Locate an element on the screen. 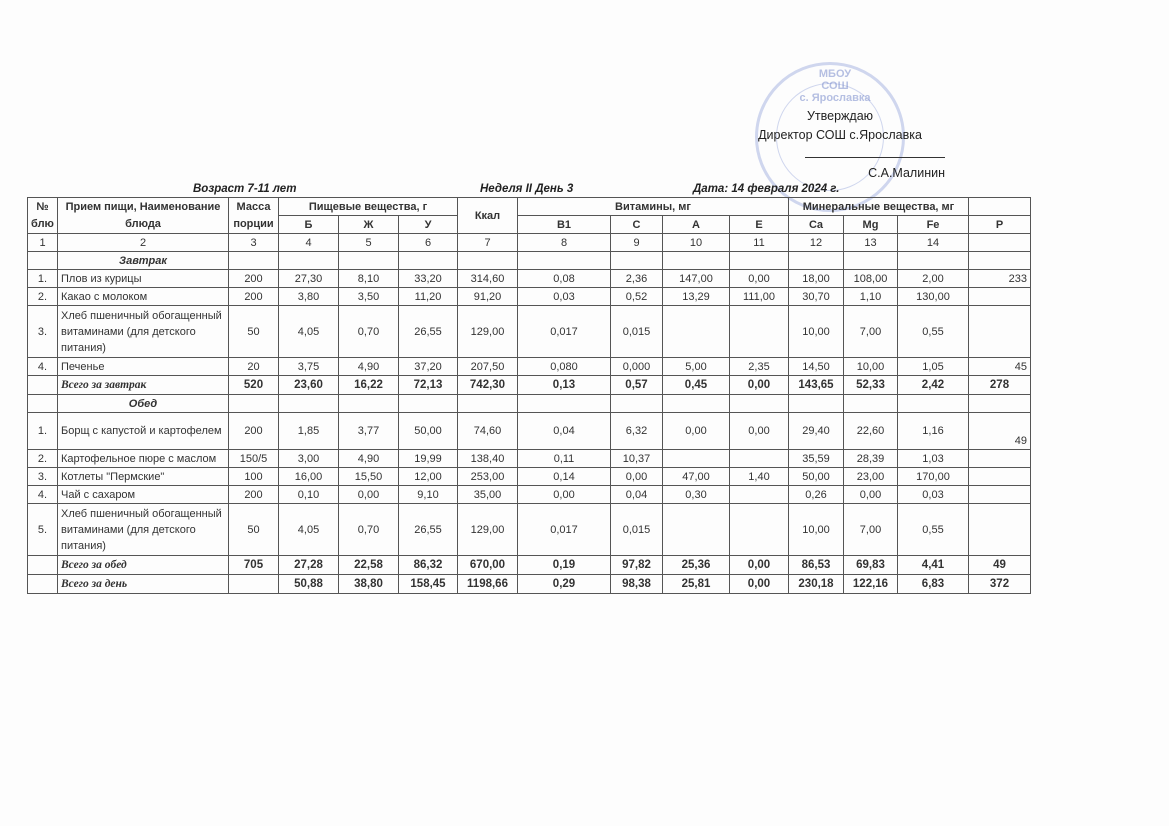 The image size is (1169, 826). value-cell: 97,82 is located at coordinates (636, 565).